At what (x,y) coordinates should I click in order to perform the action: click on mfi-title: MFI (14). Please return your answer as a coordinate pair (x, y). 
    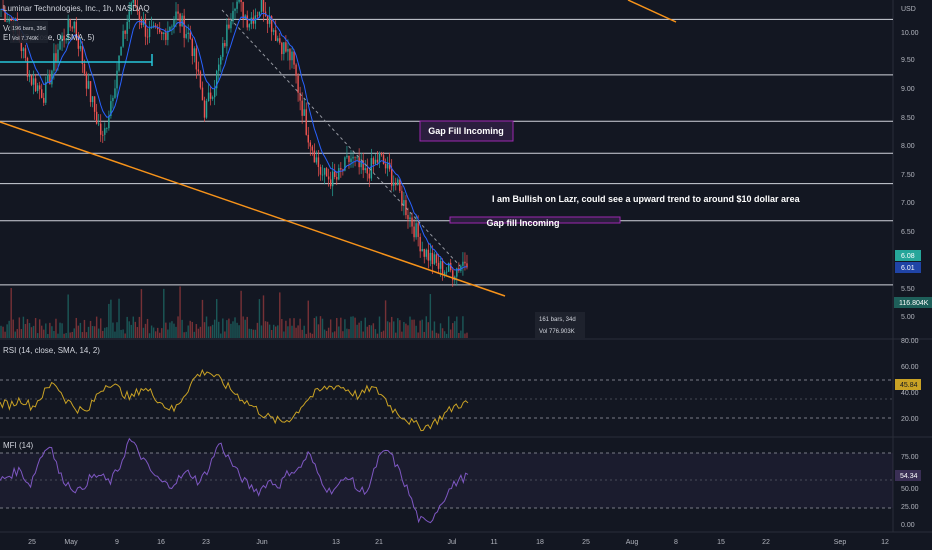
    Looking at the image, I should click on (18, 445).